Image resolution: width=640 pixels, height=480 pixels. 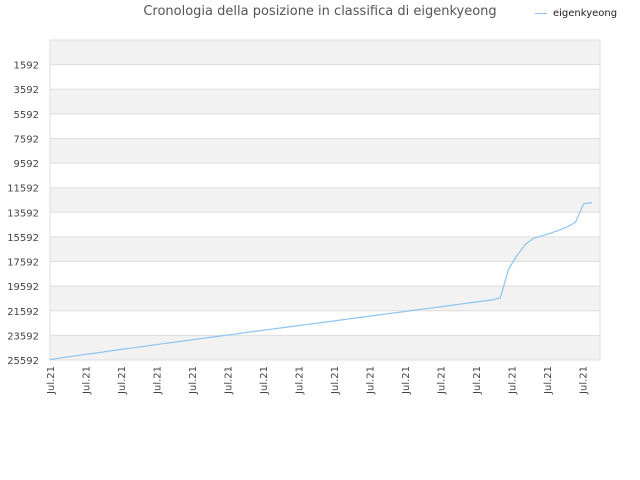 I want to click on y-tick-label: 11592, so click(x=23, y=189).